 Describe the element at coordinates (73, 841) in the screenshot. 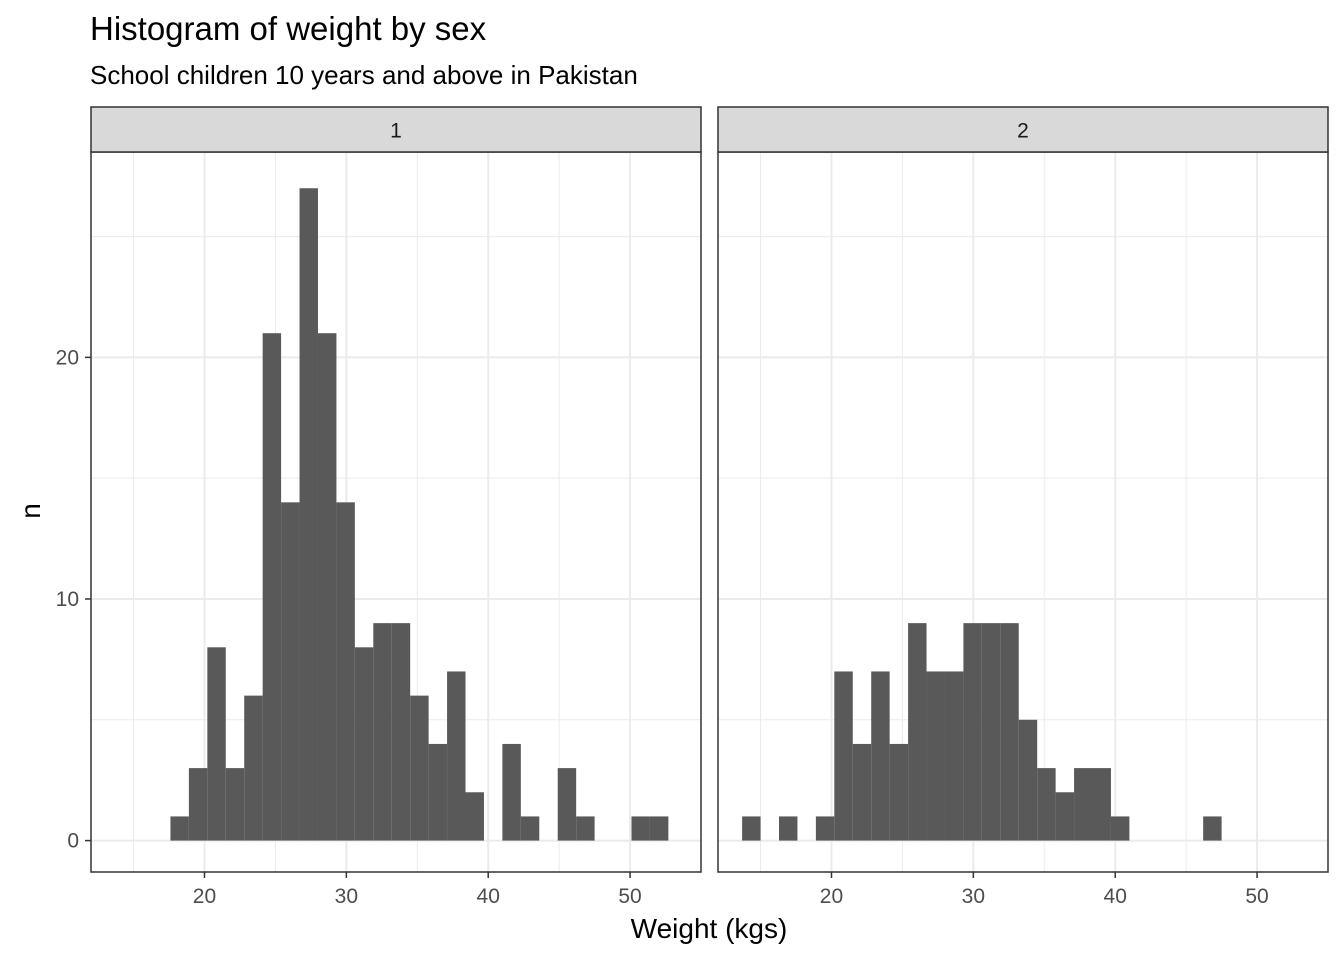

I see `y-tick-label: 0` at that location.